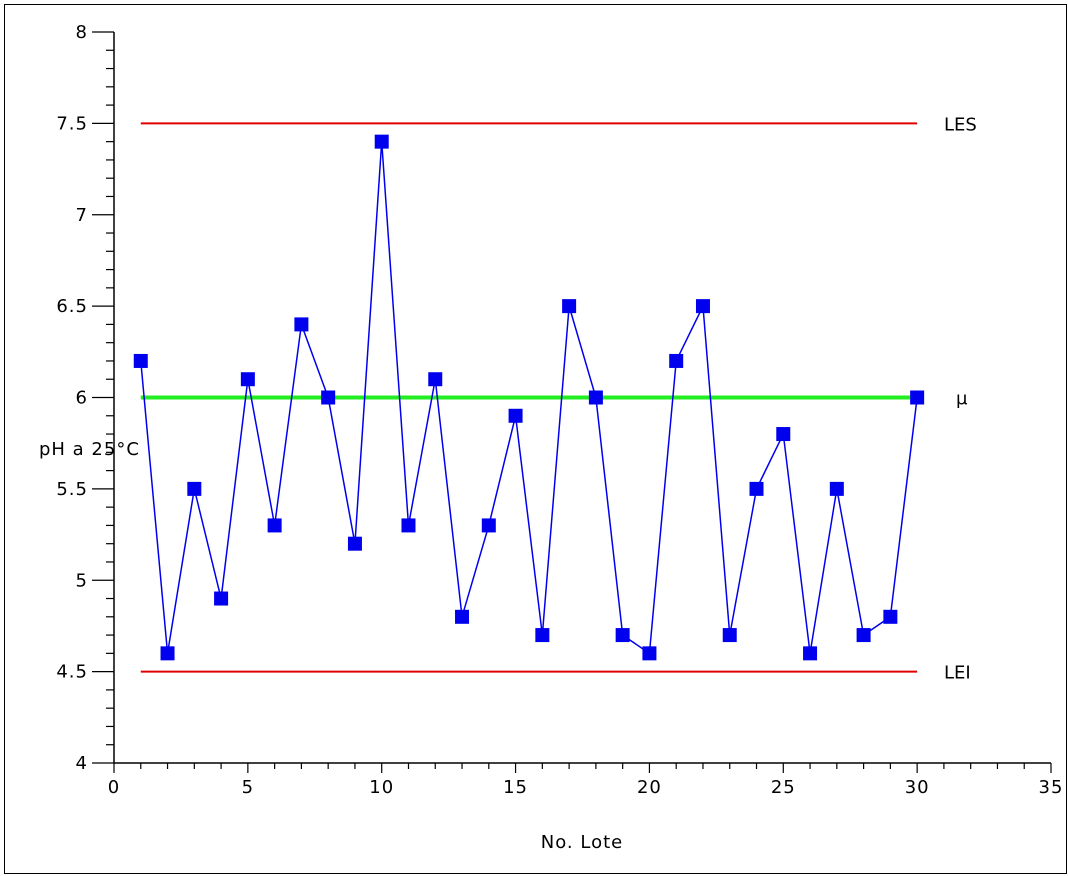  I want to click on x-tick-label: 5, so click(248, 787).